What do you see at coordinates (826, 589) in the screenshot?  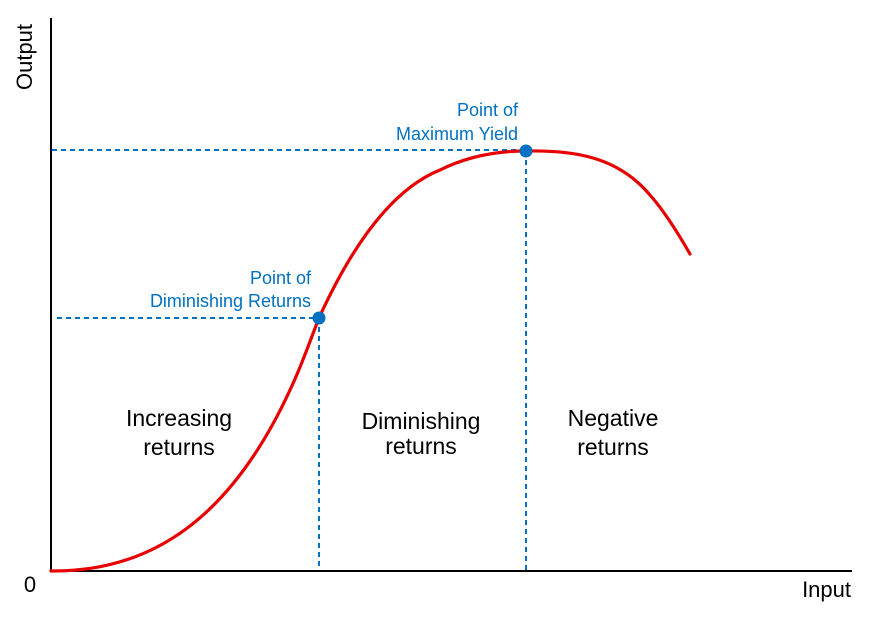 I see `x-axis-label: Input` at bounding box center [826, 589].